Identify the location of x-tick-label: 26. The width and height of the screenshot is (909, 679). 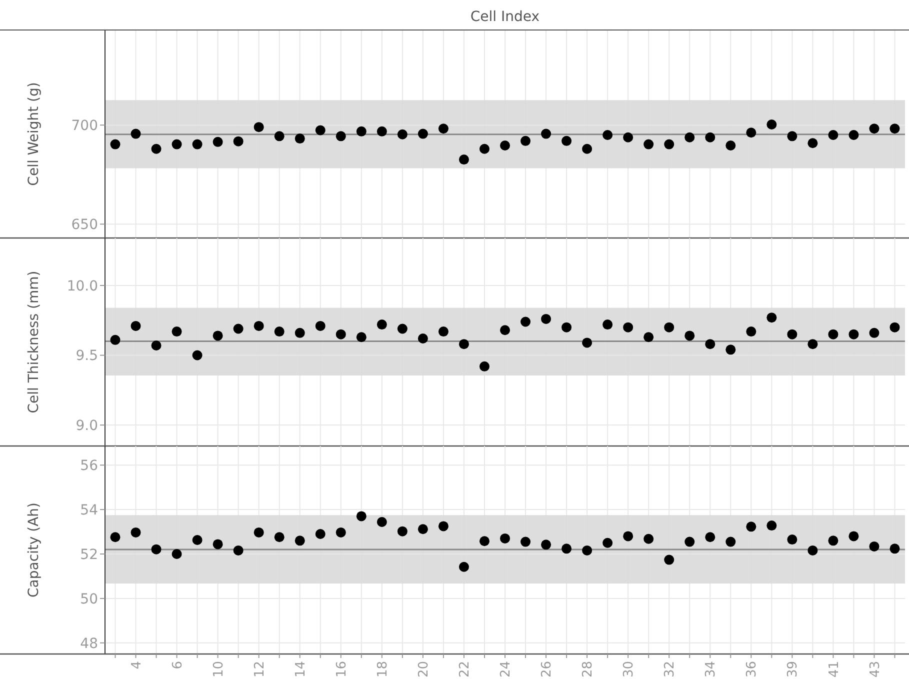
(547, 669).